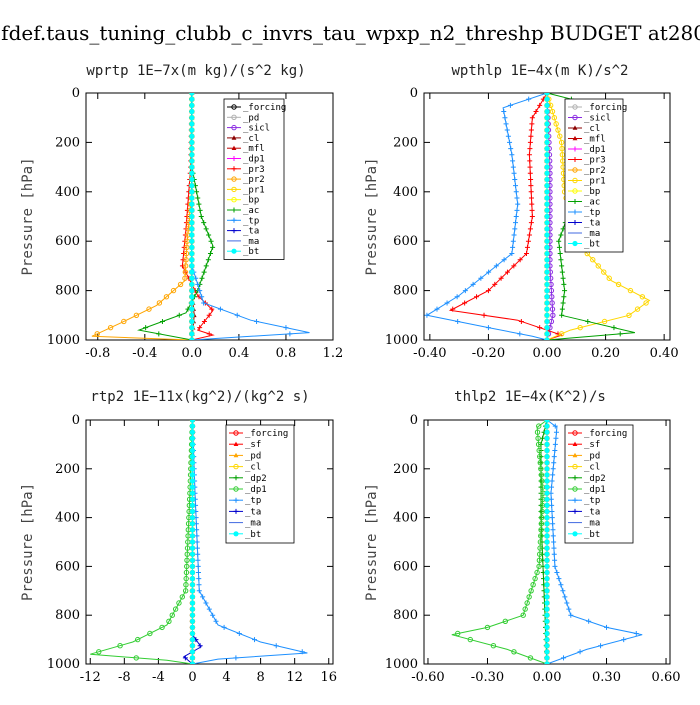  What do you see at coordinates (239, 353) in the screenshot?
I see `x-tick-label: 0.4` at bounding box center [239, 353].